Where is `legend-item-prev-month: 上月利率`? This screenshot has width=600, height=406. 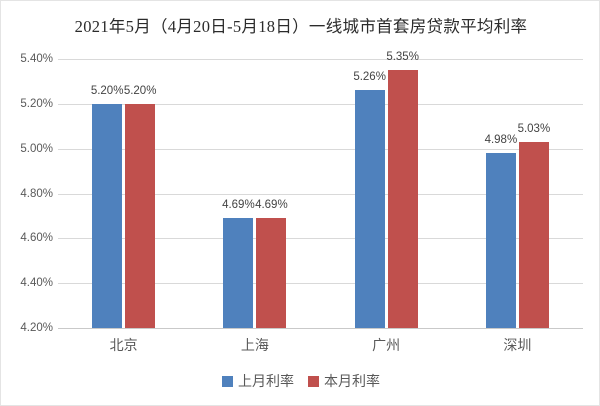
legend-item-prev-month: 上月利率 is located at coordinates (258, 381).